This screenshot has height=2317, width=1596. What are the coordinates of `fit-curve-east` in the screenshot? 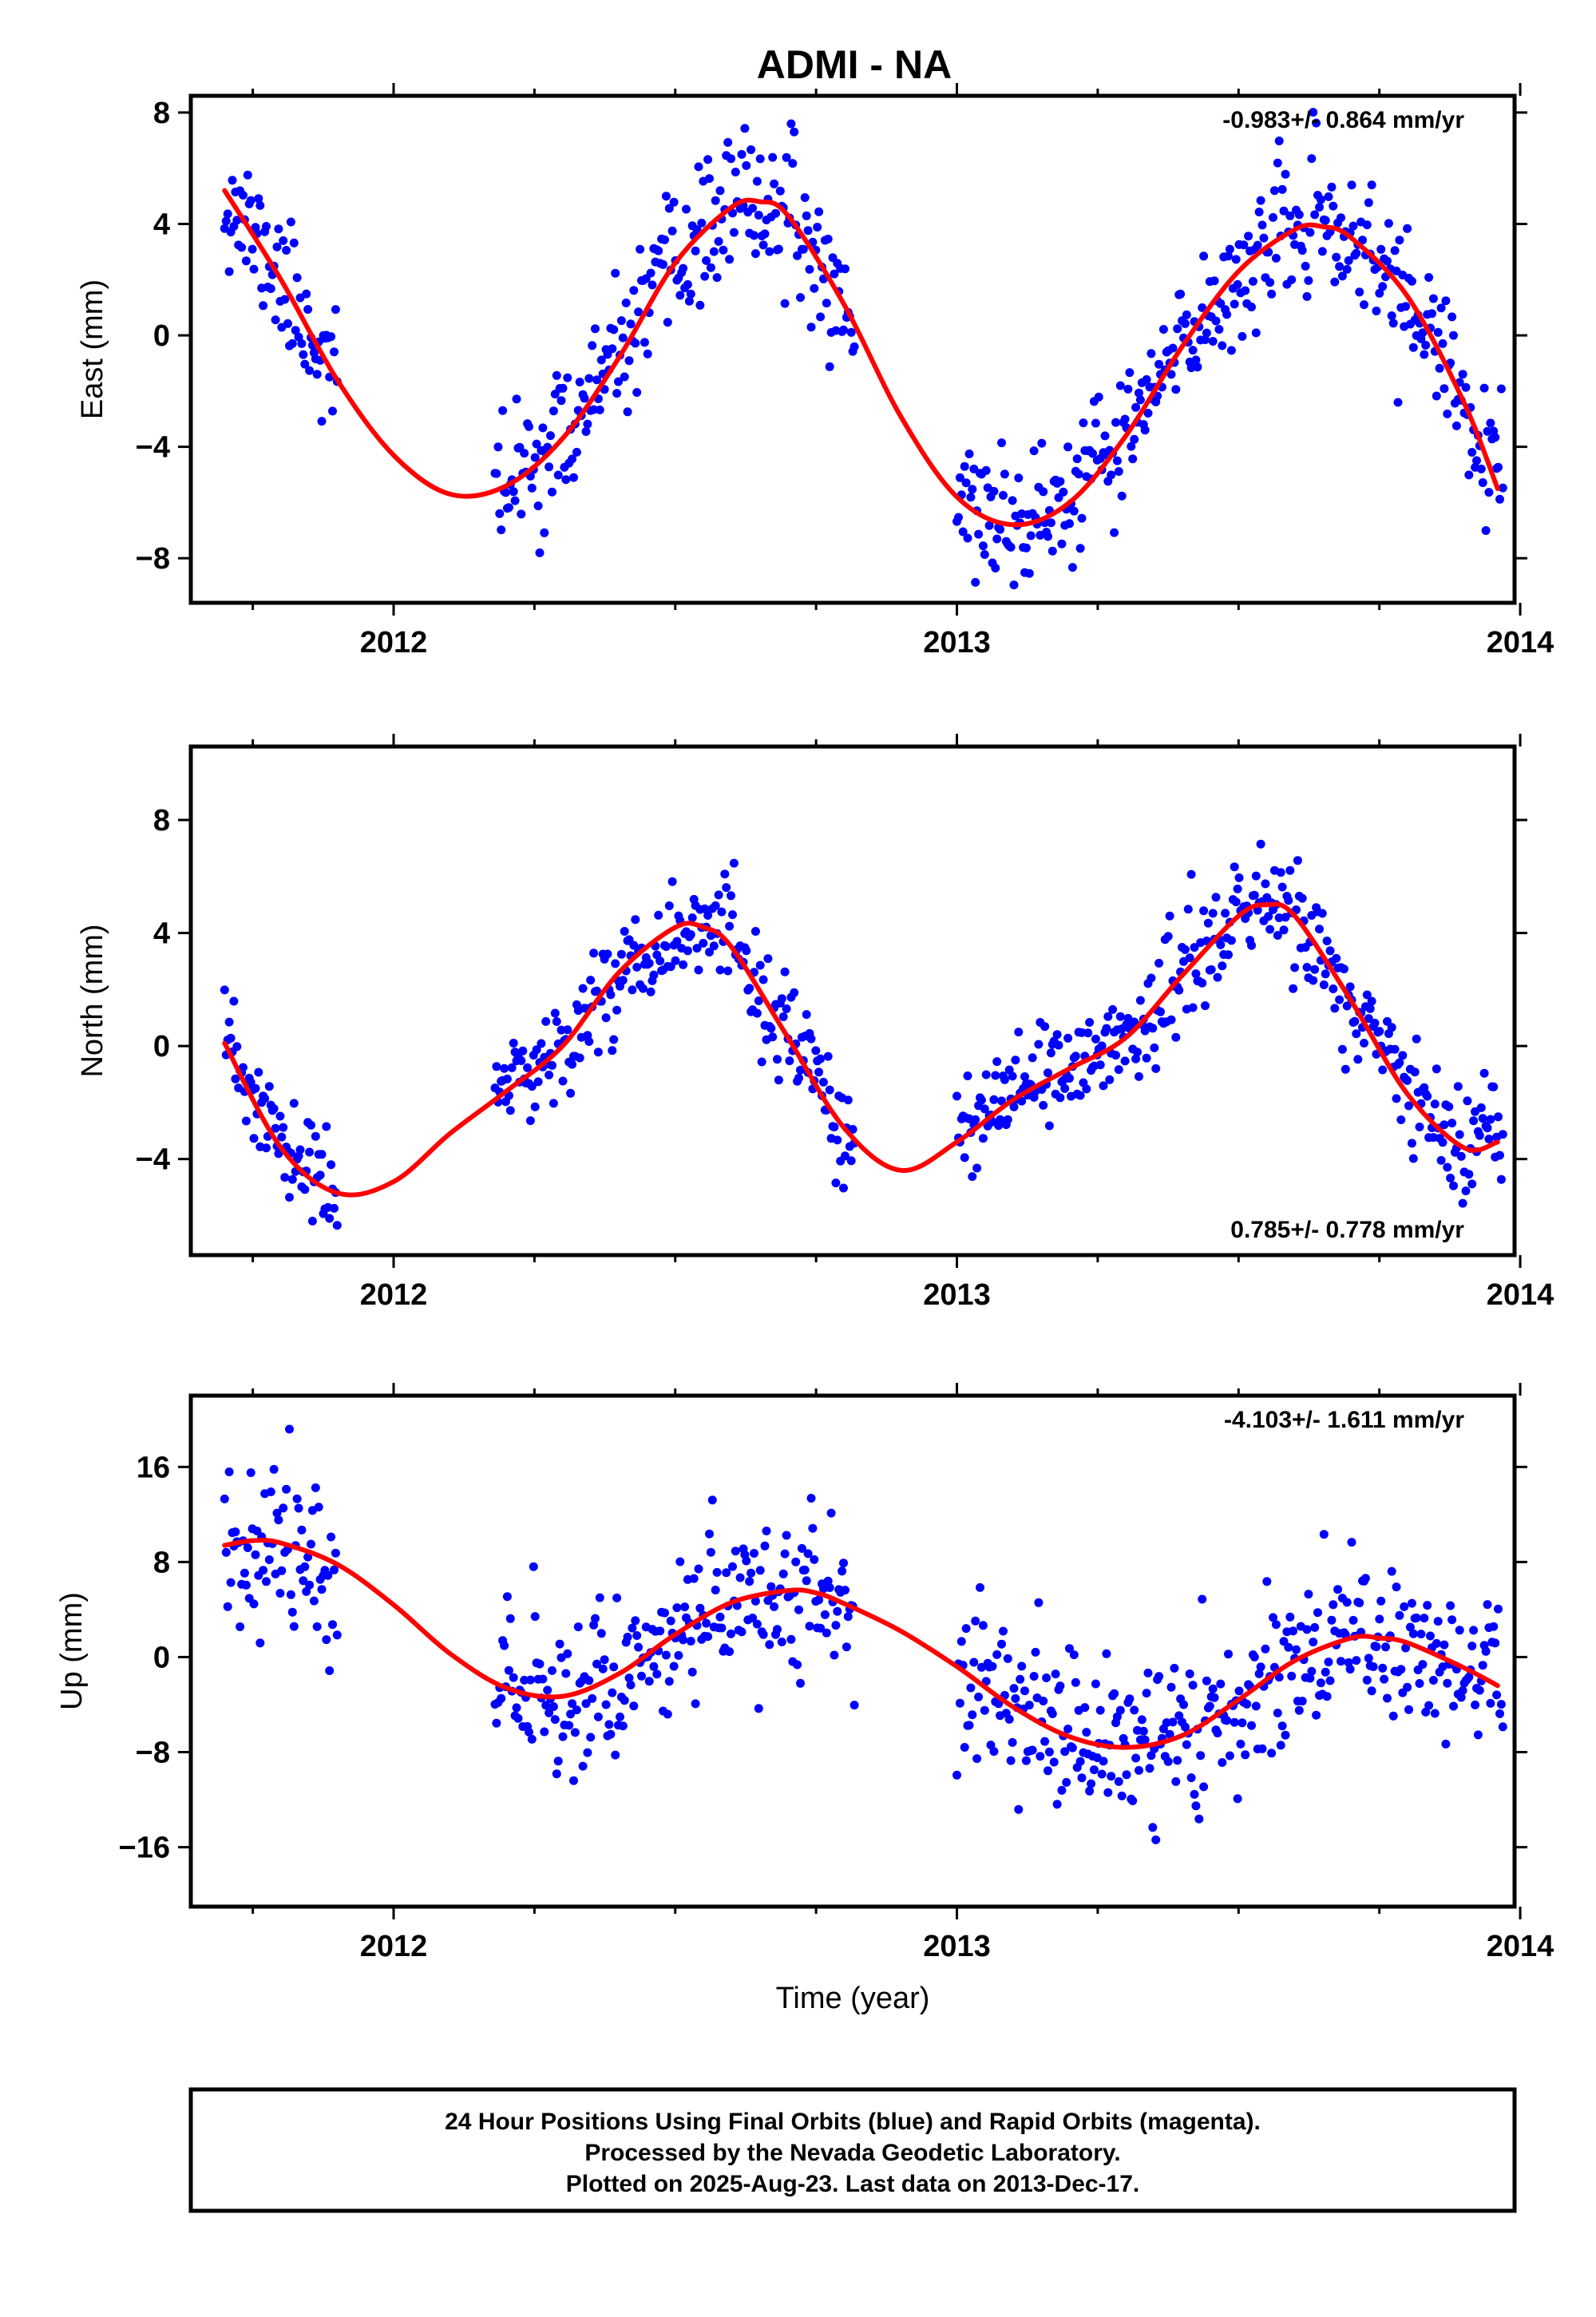 It's located at (861, 358).